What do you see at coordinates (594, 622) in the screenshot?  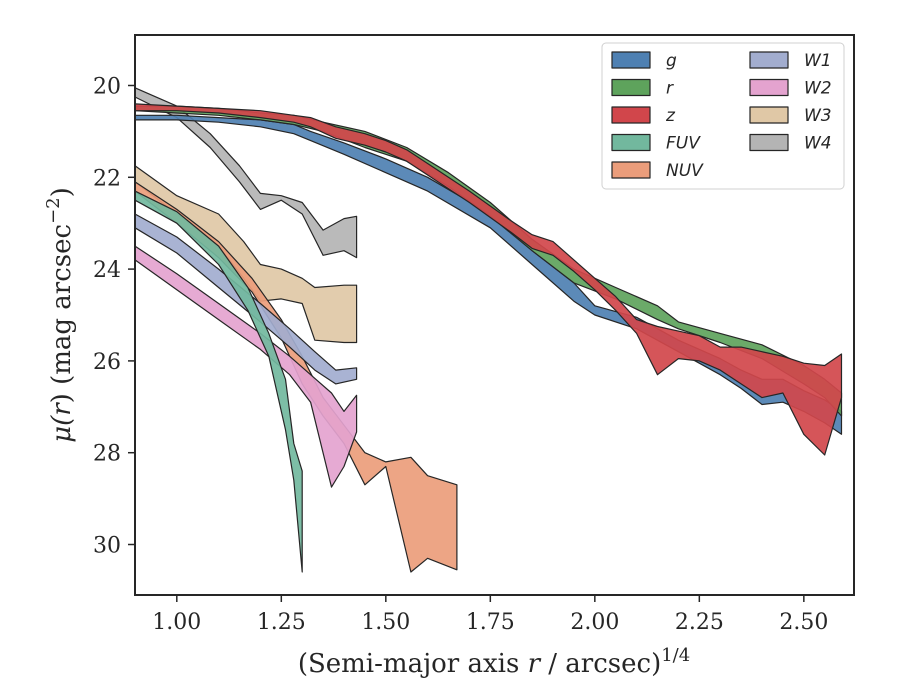 I see `x-tick-label: 2.00` at bounding box center [594, 622].